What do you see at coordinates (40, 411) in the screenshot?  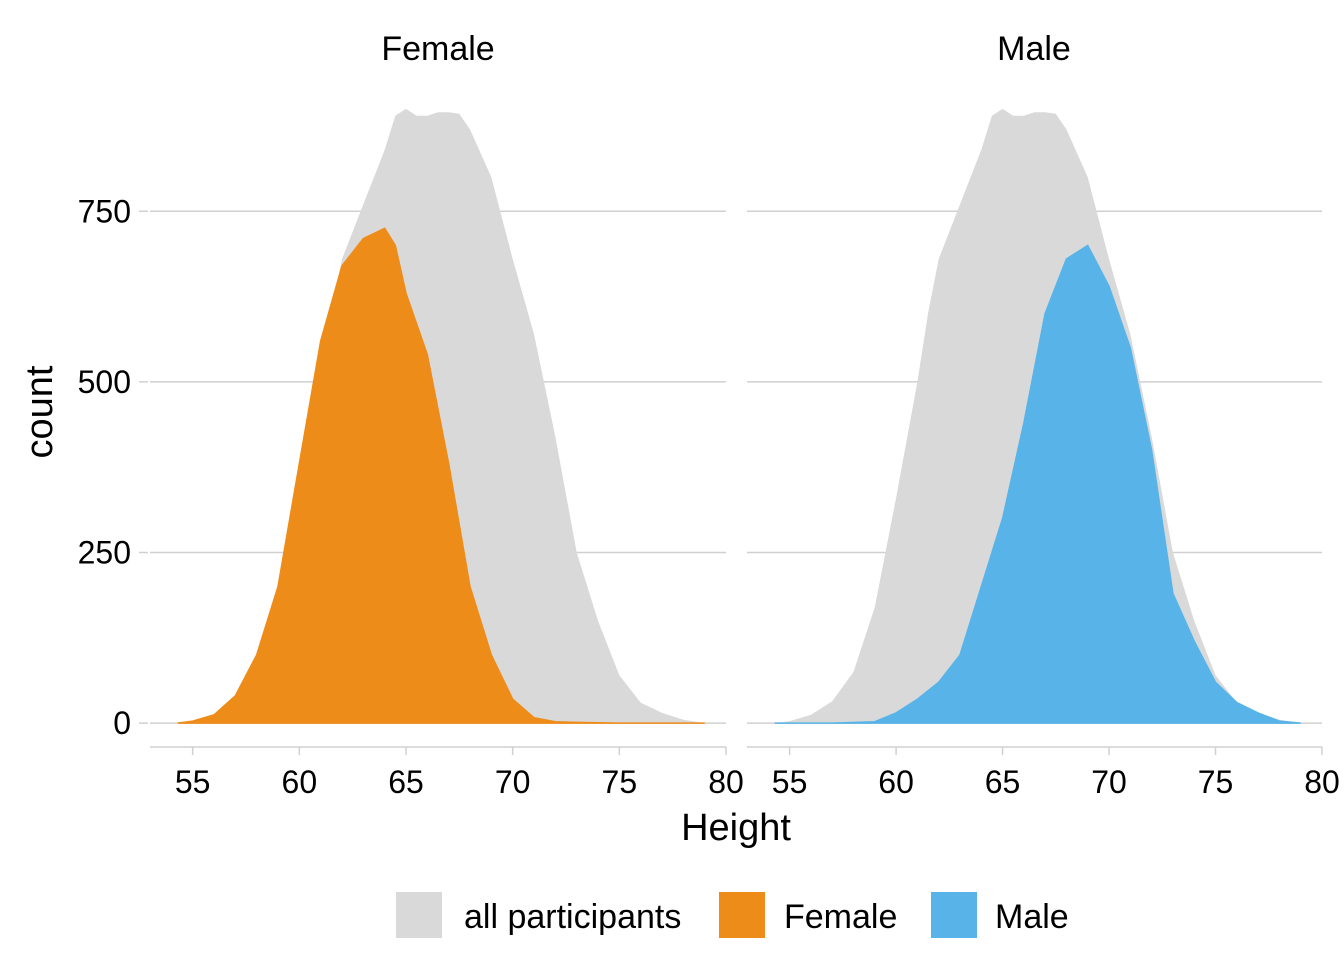 I see `y-axis-label: count` at bounding box center [40, 411].